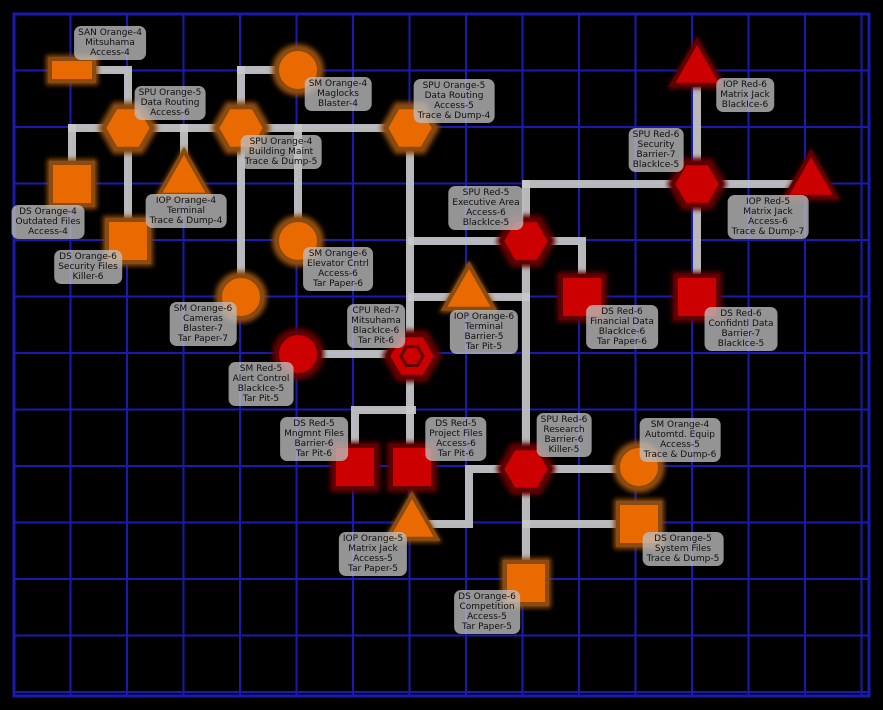 The height and width of the screenshot is (710, 883). I want to click on label-line: Mitsuhama, so click(110, 43).